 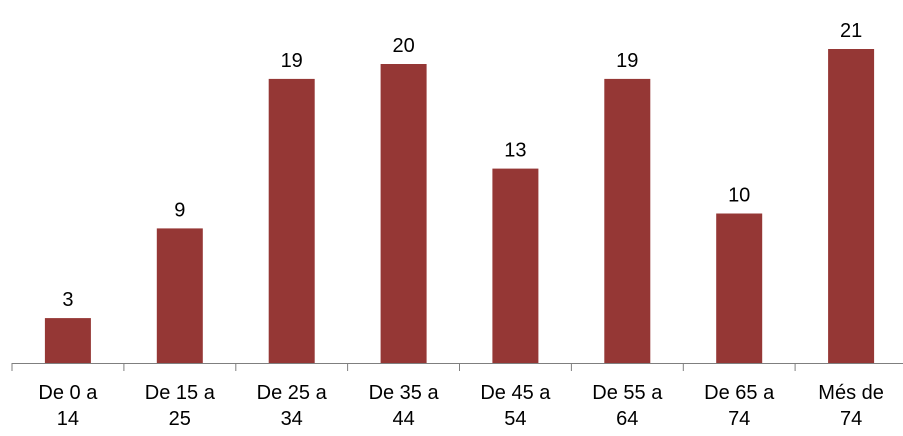 I want to click on x-tick-label-2: De 15 a 25, so click(x=180, y=406).